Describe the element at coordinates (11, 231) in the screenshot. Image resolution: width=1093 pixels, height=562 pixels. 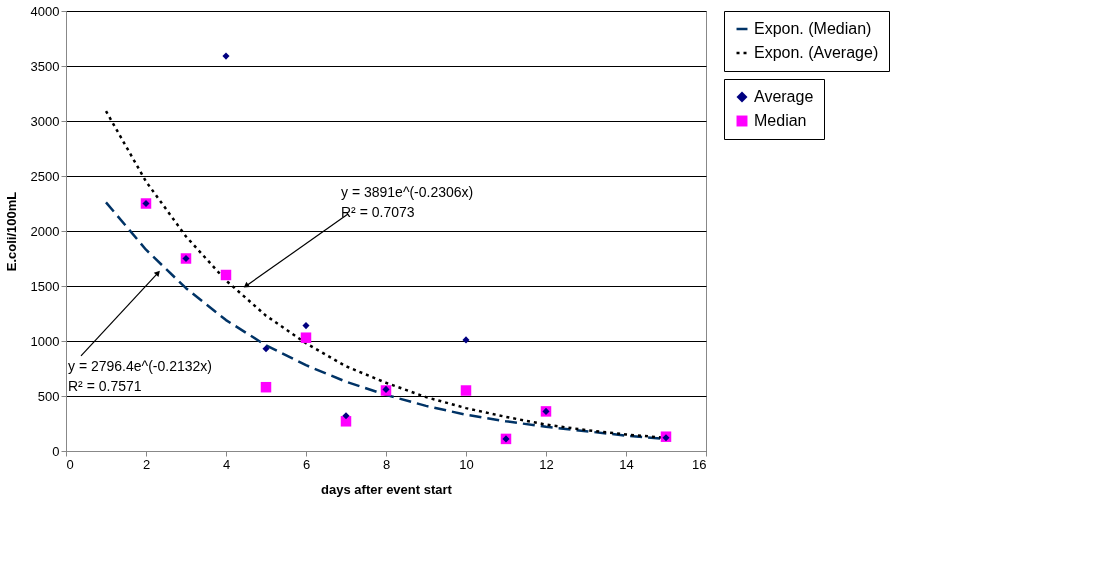
I see `y-axis-title: E.coli/100mL` at that location.